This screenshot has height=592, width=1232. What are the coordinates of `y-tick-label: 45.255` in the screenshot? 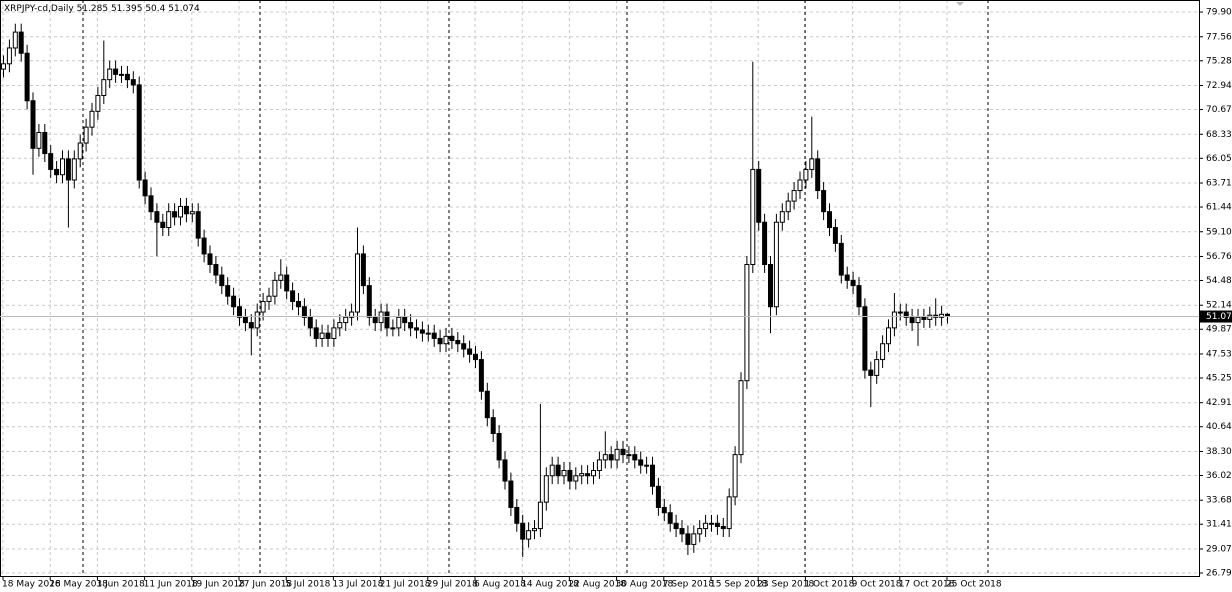 It's located at (1219, 378).